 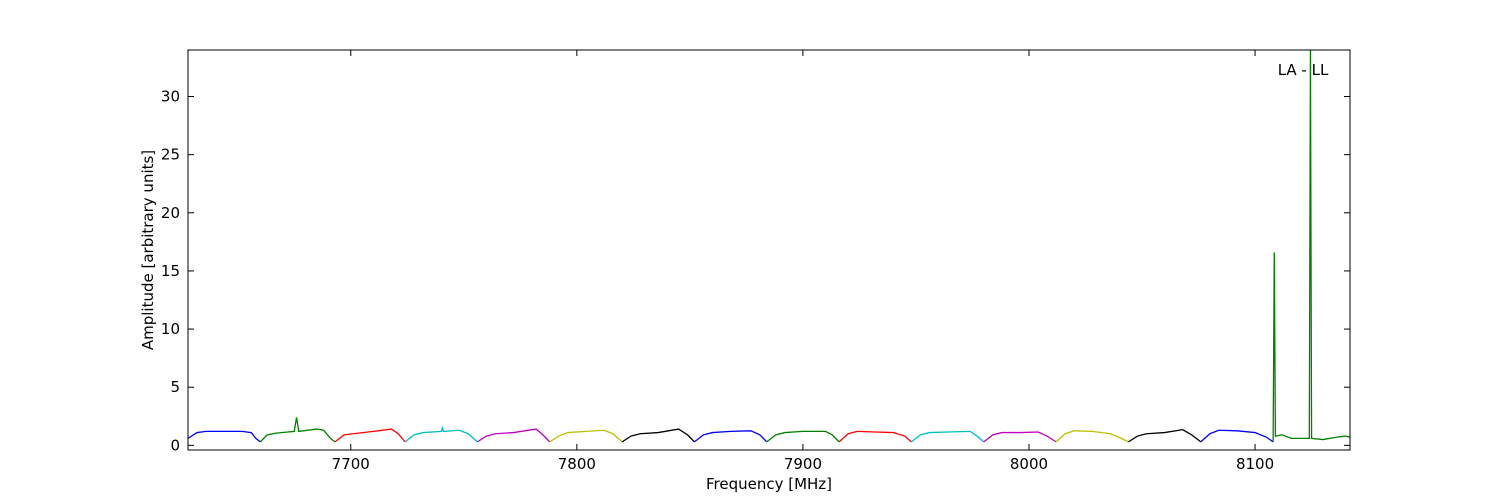 What do you see at coordinates (351, 464) in the screenshot?
I see `x-tick-label: 7700` at bounding box center [351, 464].